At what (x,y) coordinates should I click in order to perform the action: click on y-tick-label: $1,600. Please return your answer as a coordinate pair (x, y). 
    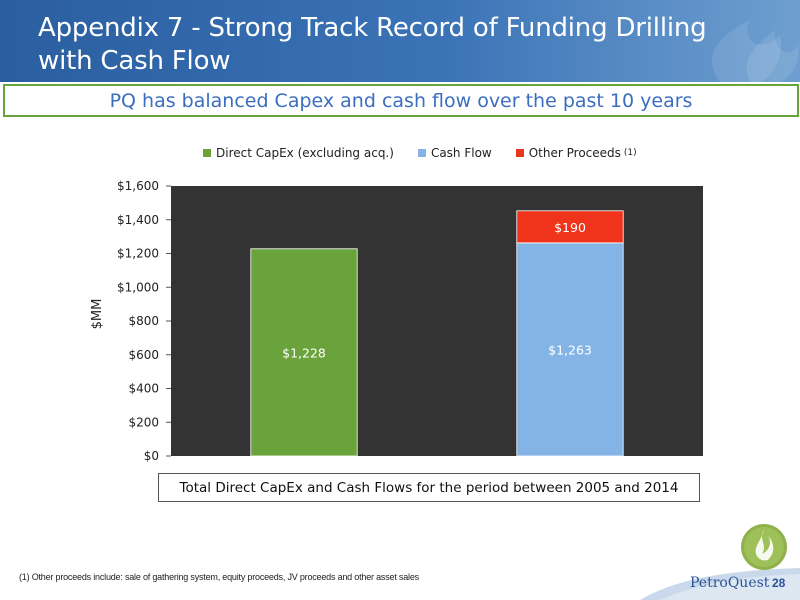
    Looking at the image, I should click on (138, 186).